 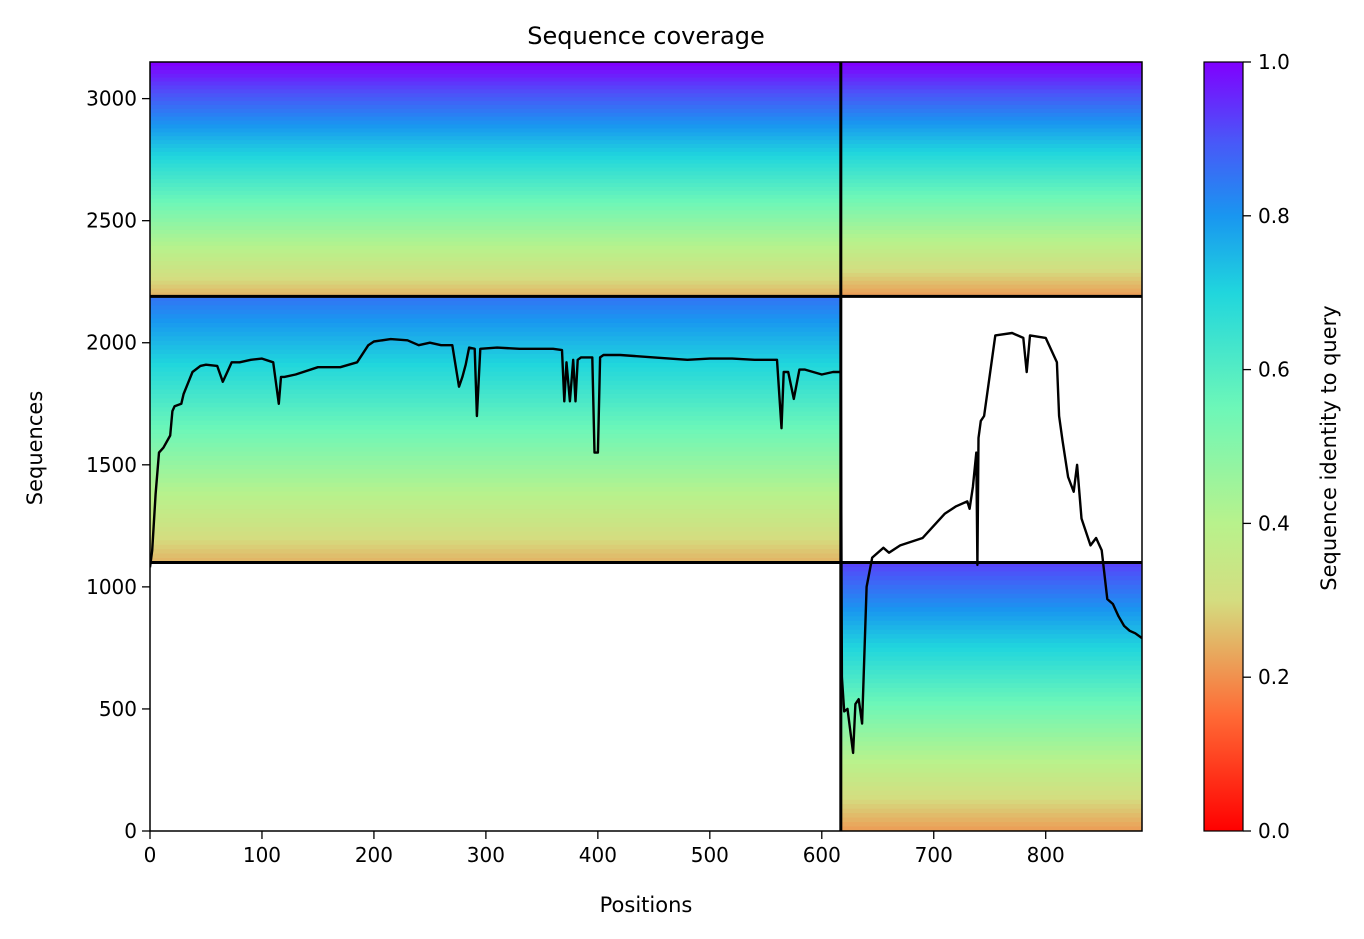 What do you see at coordinates (822, 855) in the screenshot?
I see `x-tick-label: 600` at bounding box center [822, 855].